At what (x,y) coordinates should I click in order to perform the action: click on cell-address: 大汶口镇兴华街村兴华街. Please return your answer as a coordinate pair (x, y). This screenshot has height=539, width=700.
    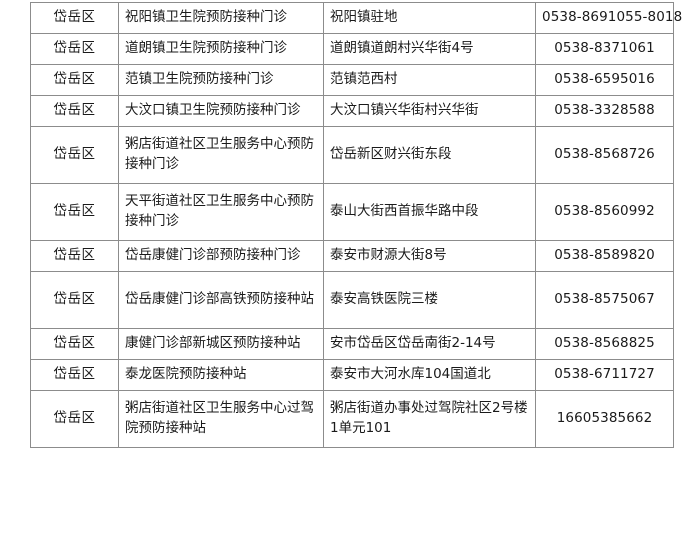
    Looking at the image, I should click on (429, 111).